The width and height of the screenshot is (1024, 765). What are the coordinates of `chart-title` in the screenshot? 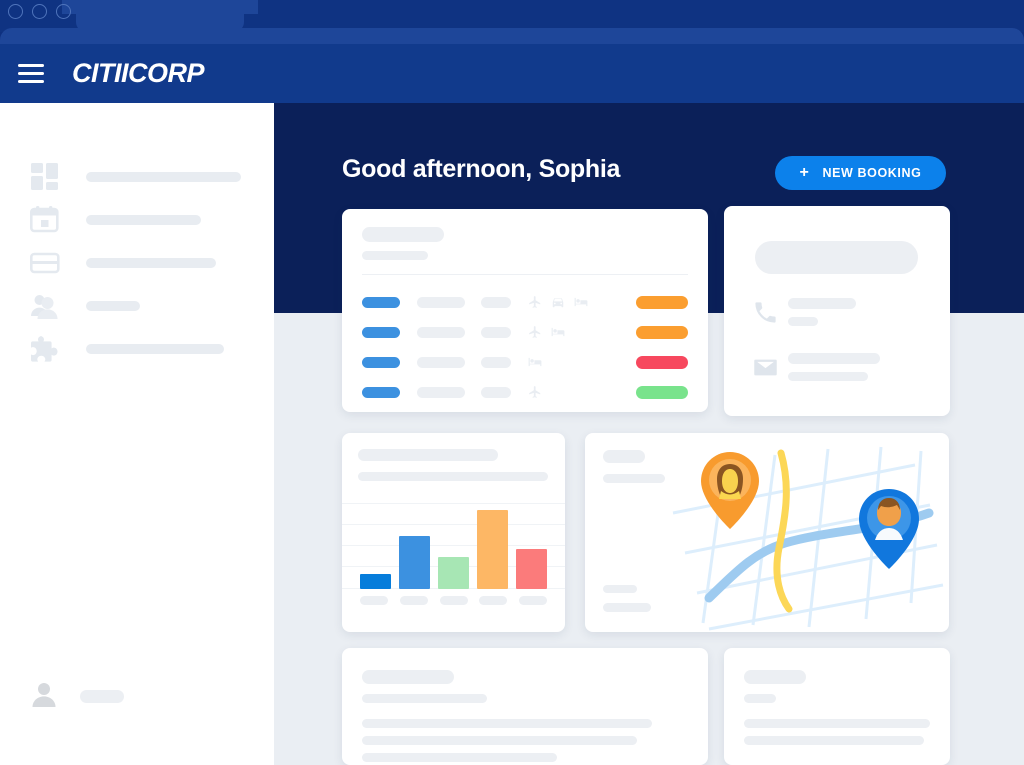 It's located at (428, 455).